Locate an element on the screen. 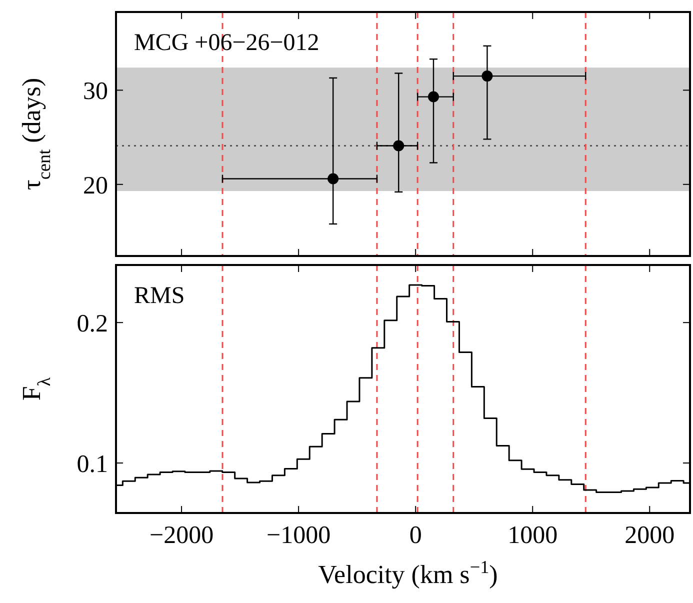  annotation: RMS is located at coordinates (159, 296).